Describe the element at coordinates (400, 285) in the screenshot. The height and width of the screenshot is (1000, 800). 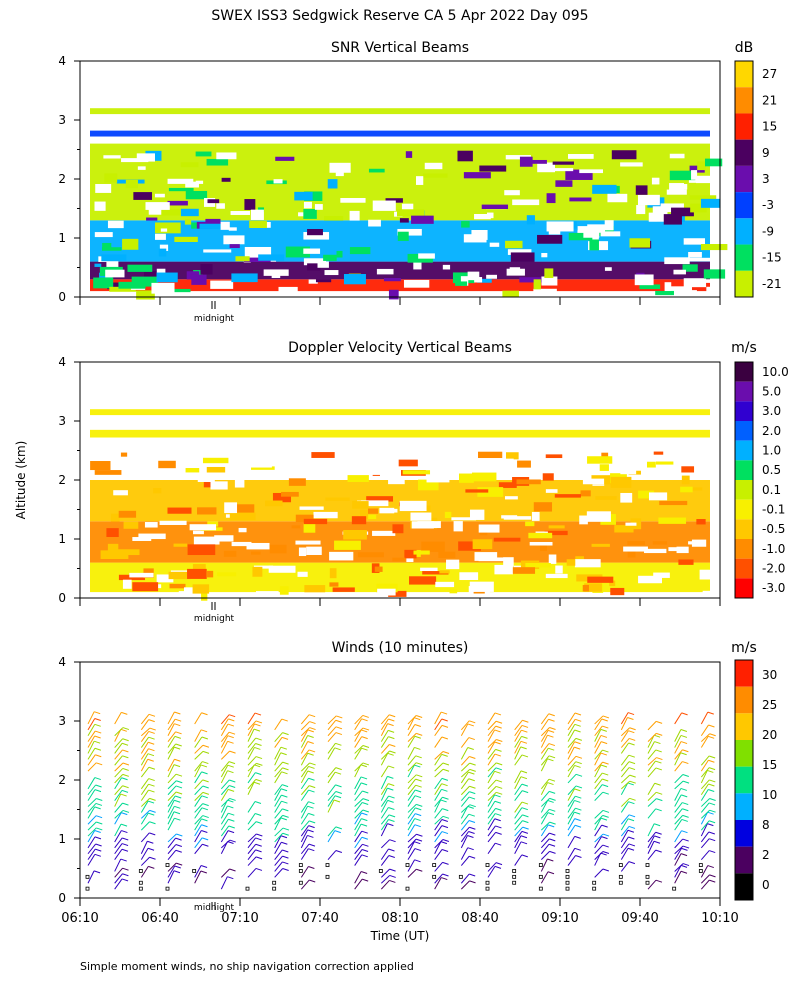
I see `snr-layer` at that location.